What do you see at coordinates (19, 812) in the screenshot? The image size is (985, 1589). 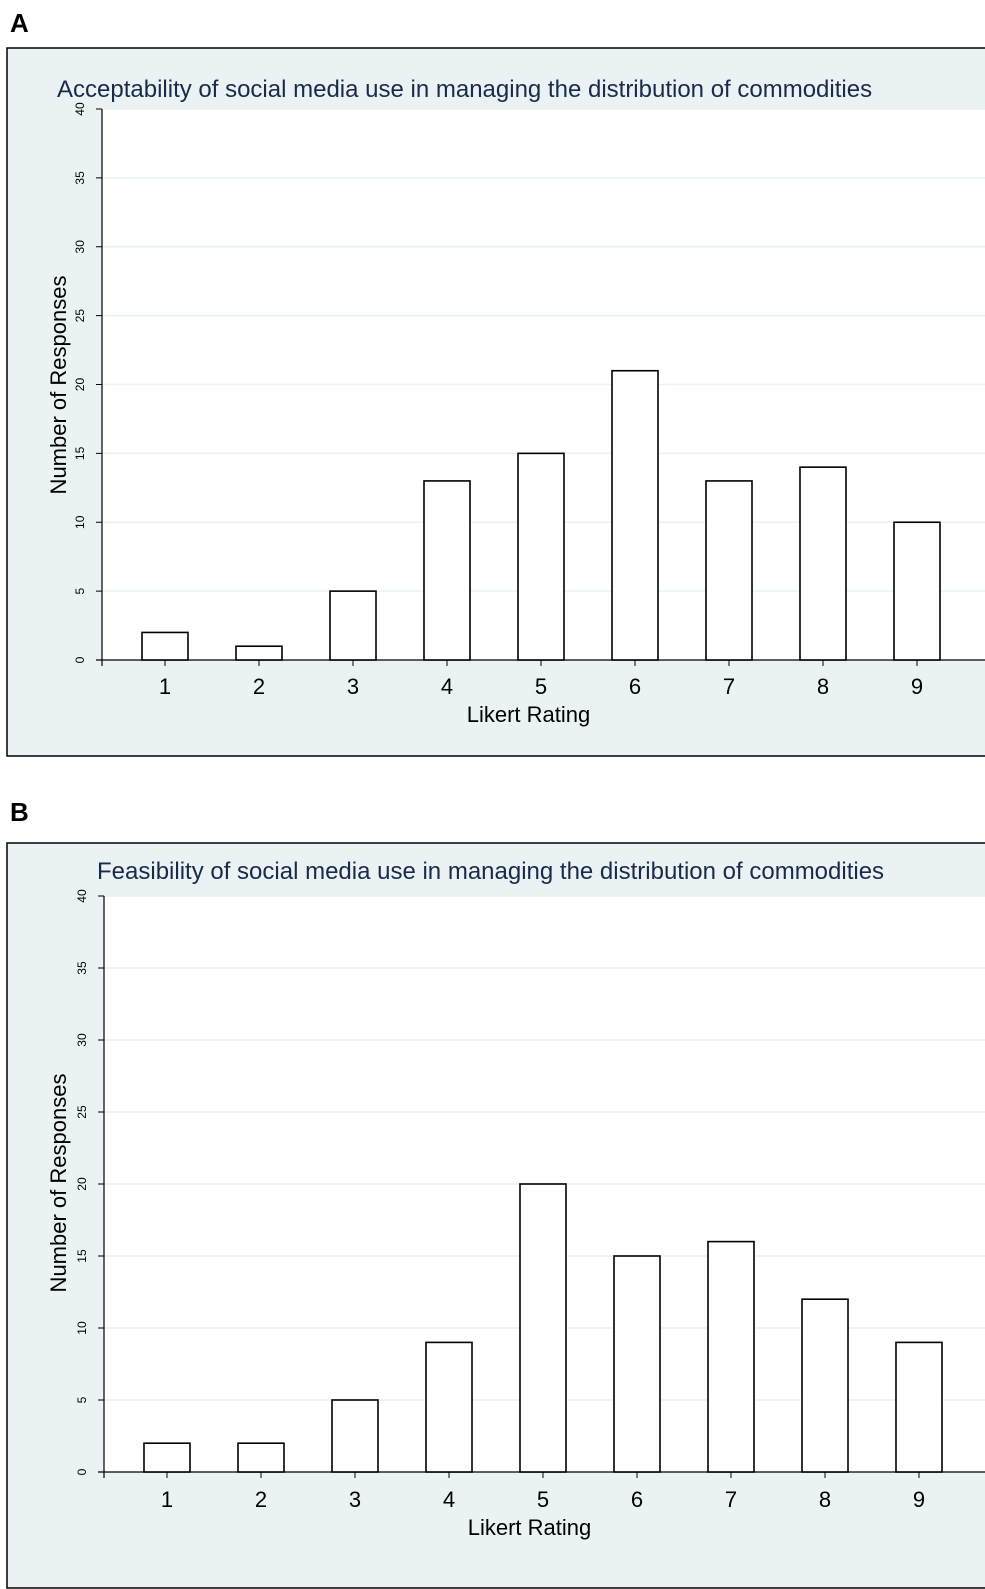 I see `panel-label-b: B` at bounding box center [19, 812].